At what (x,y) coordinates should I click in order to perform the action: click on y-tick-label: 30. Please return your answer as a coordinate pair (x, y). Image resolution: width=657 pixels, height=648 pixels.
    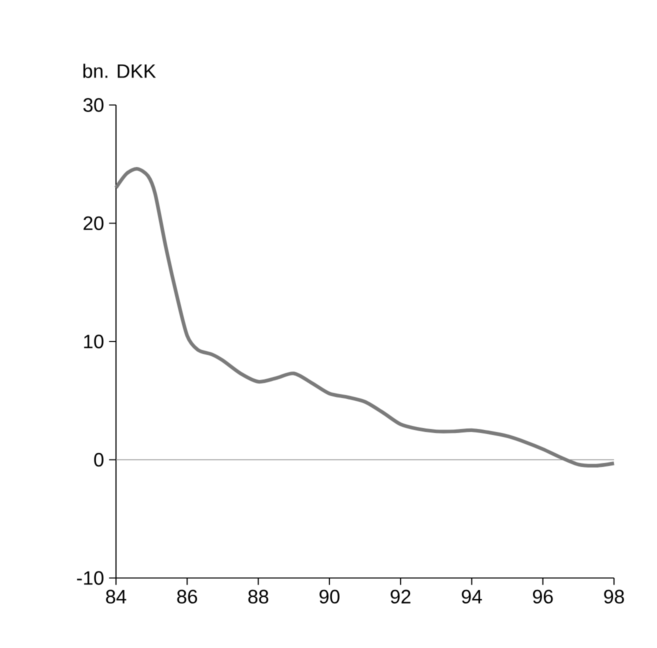
    Looking at the image, I should click on (93, 105).